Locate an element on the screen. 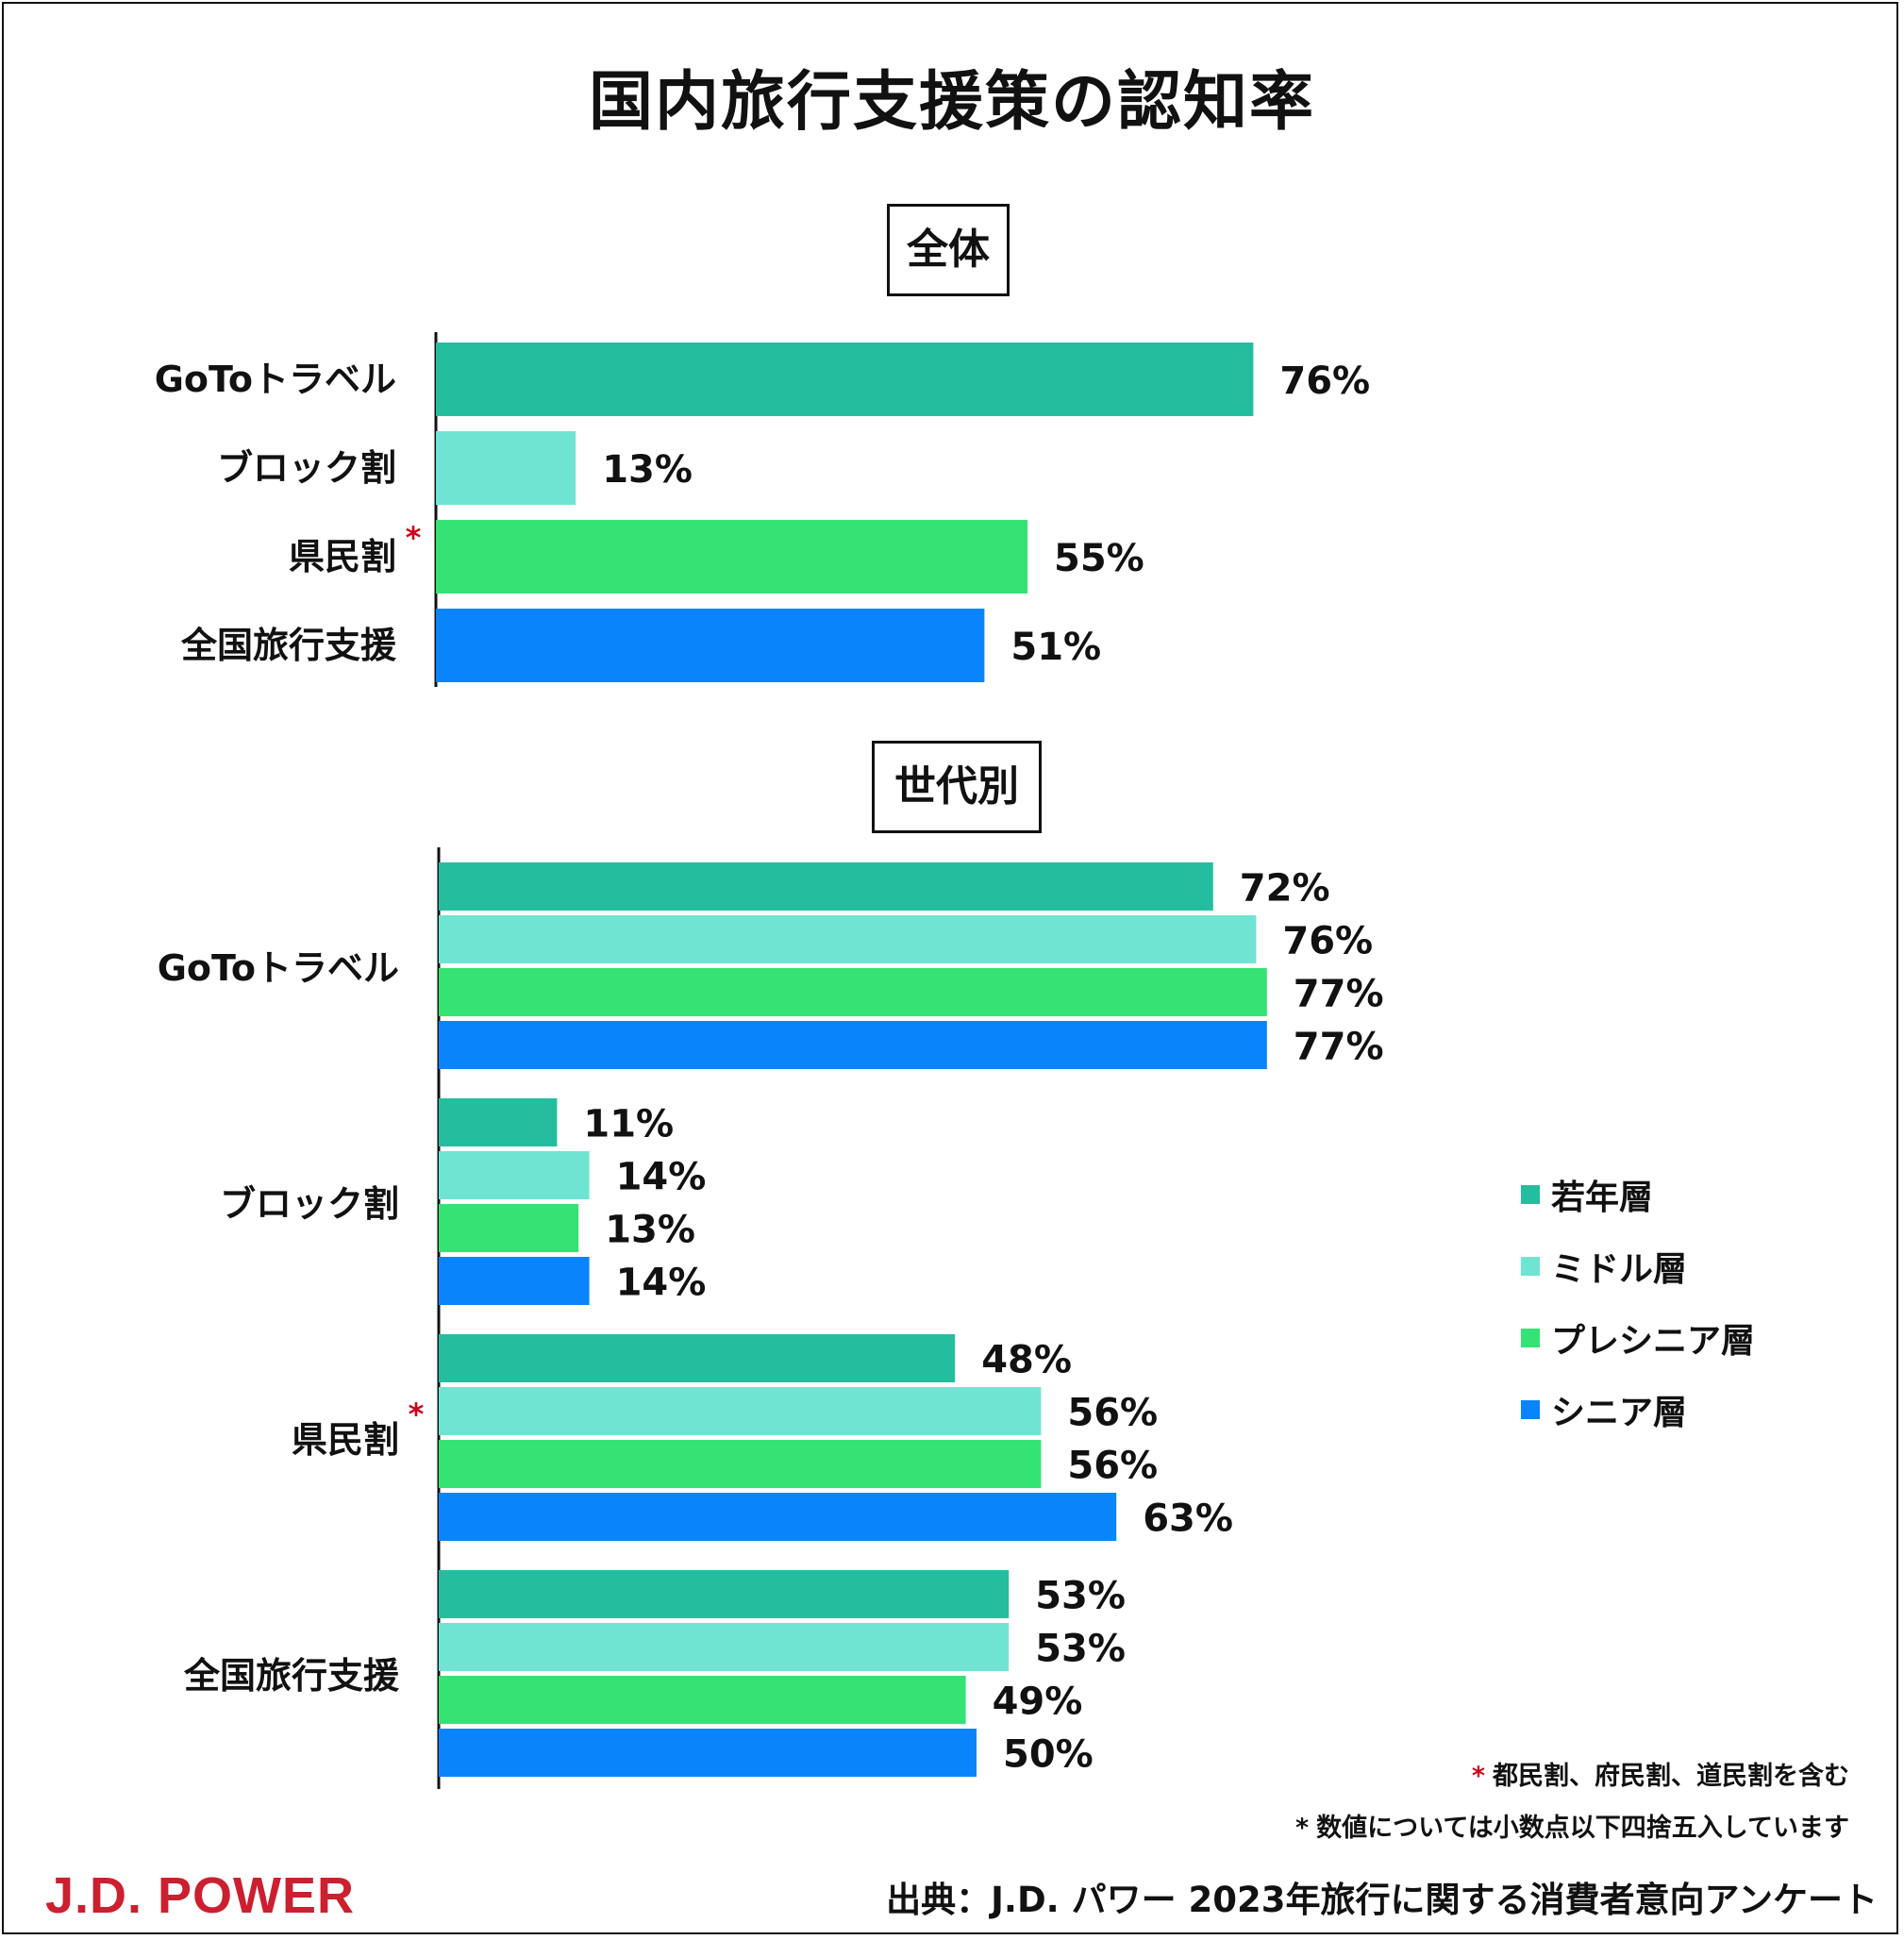 The image size is (1904, 1940). legend: 若年層 ミドル層 プレシニア層 シニア層 is located at coordinates (1638, 1302).